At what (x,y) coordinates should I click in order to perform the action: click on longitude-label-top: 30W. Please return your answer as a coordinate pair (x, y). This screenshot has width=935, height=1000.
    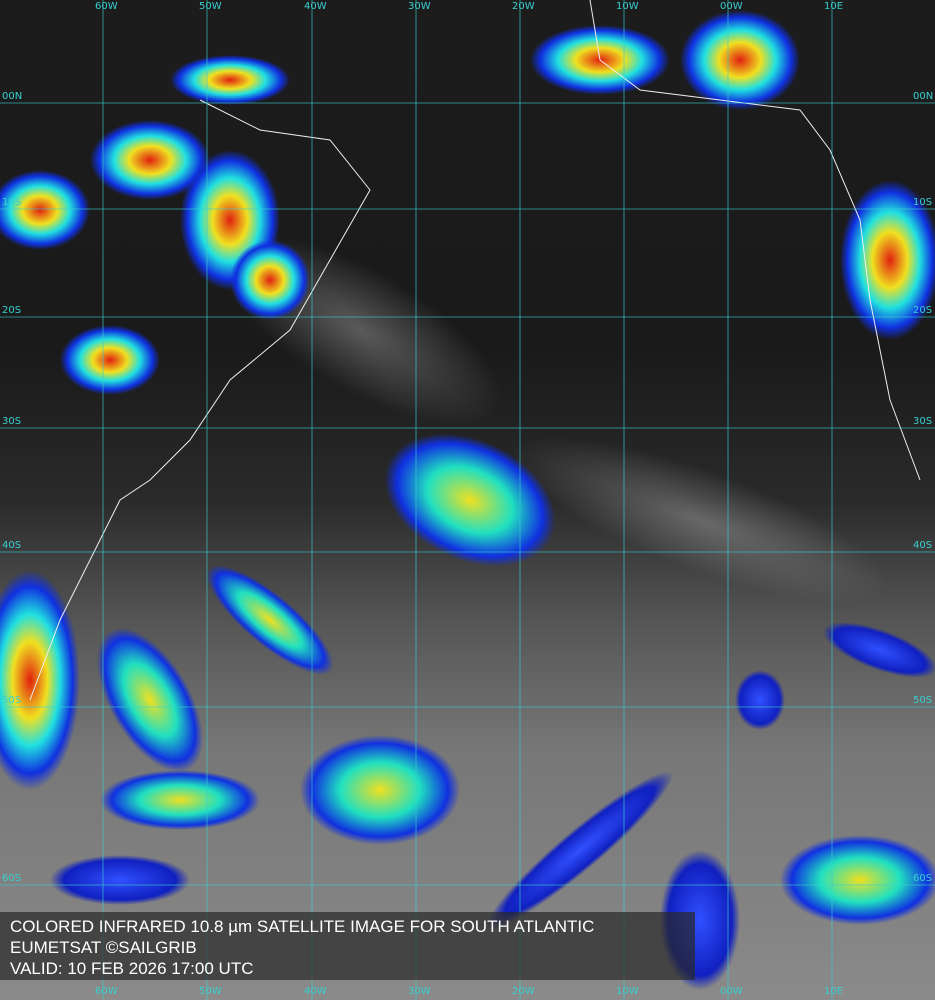
    Looking at the image, I should click on (419, 6).